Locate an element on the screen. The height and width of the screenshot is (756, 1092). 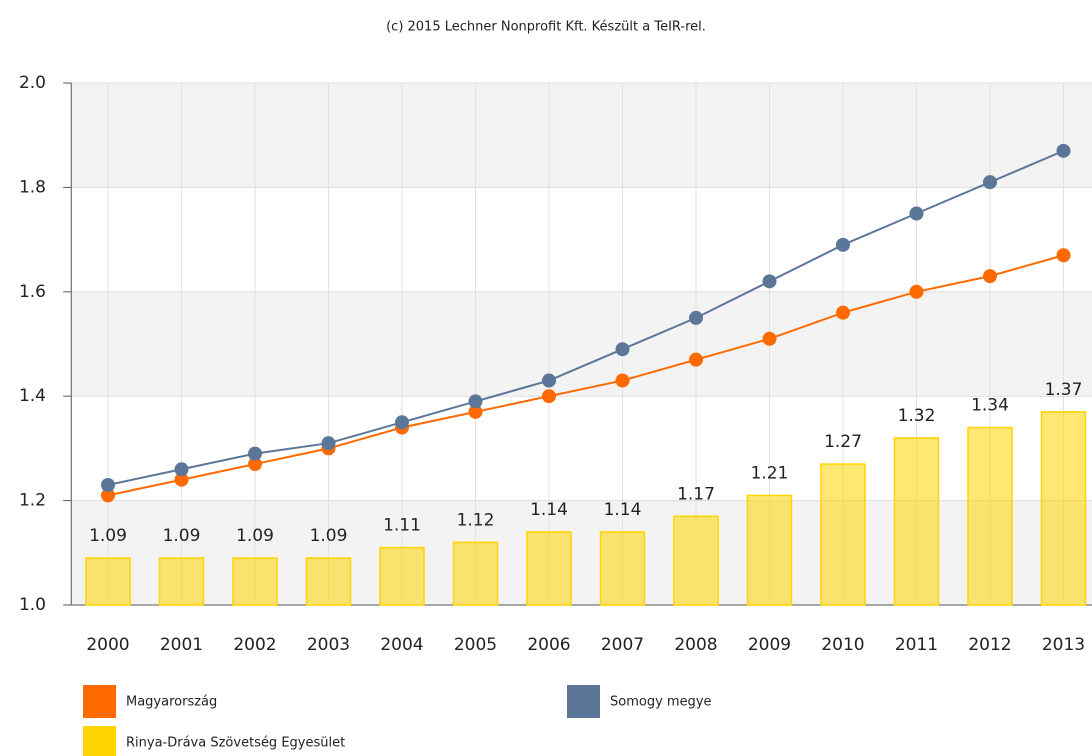
data-label: 1.17 is located at coordinates (696, 494).